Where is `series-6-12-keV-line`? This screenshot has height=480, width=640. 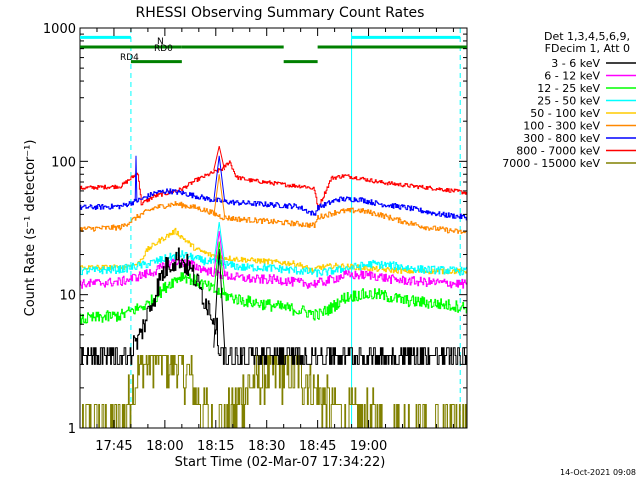 series-6-12-keV-line is located at coordinates (274, 273).